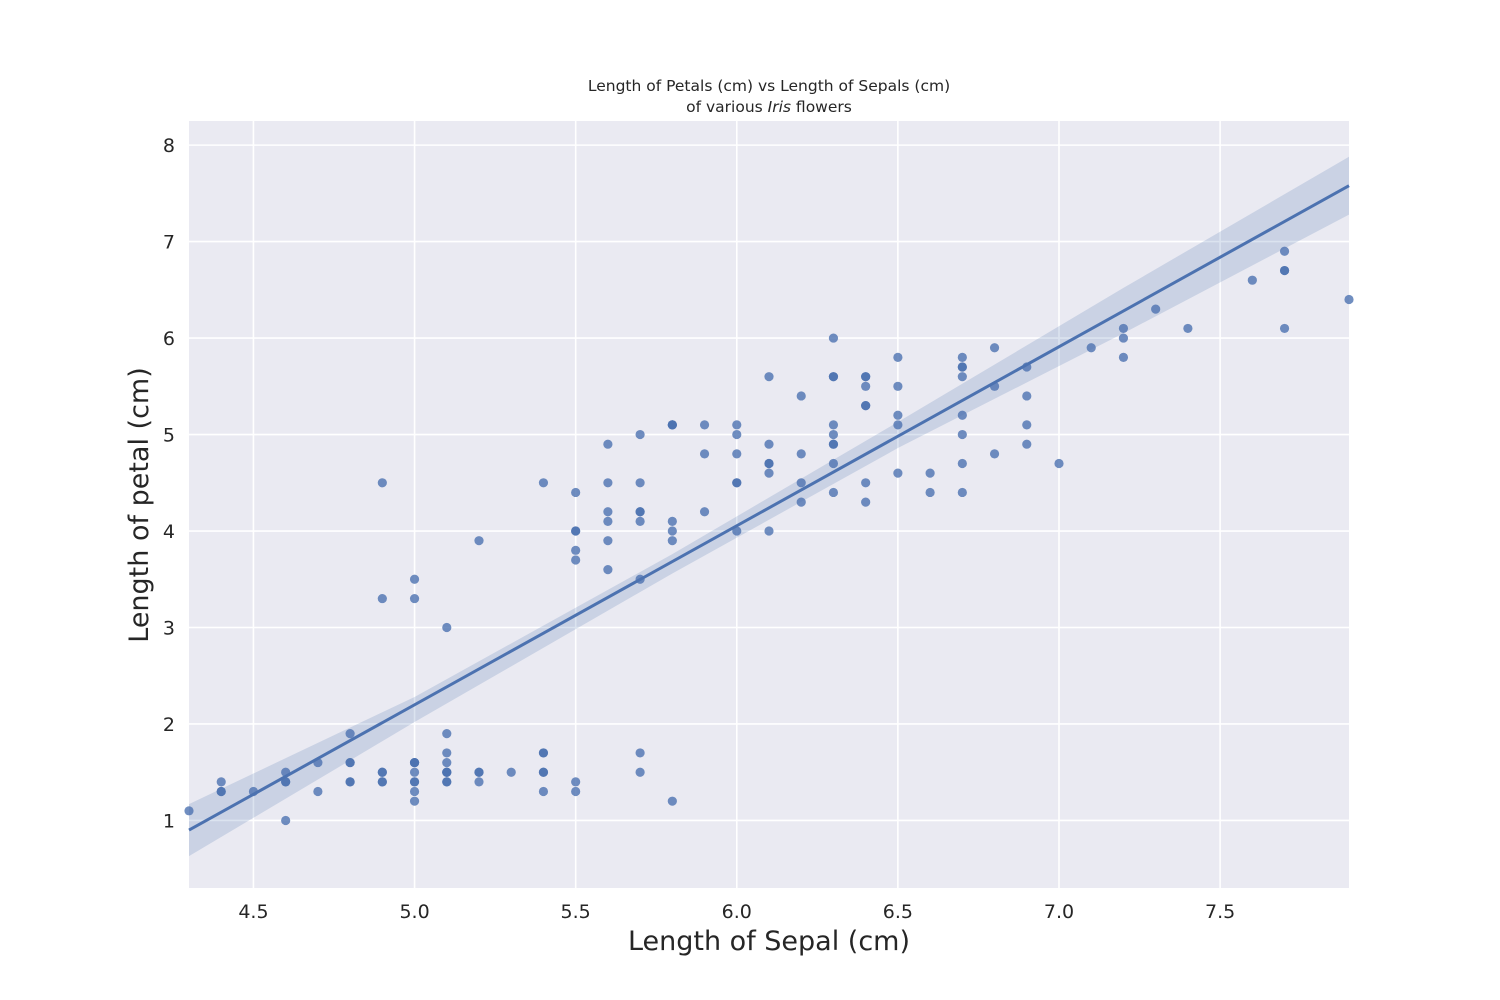 Image resolution: width=1500 pixels, height=1000 pixels. What do you see at coordinates (727, 107) in the screenshot?
I see `chart-title-prefix: of various` at bounding box center [727, 107].